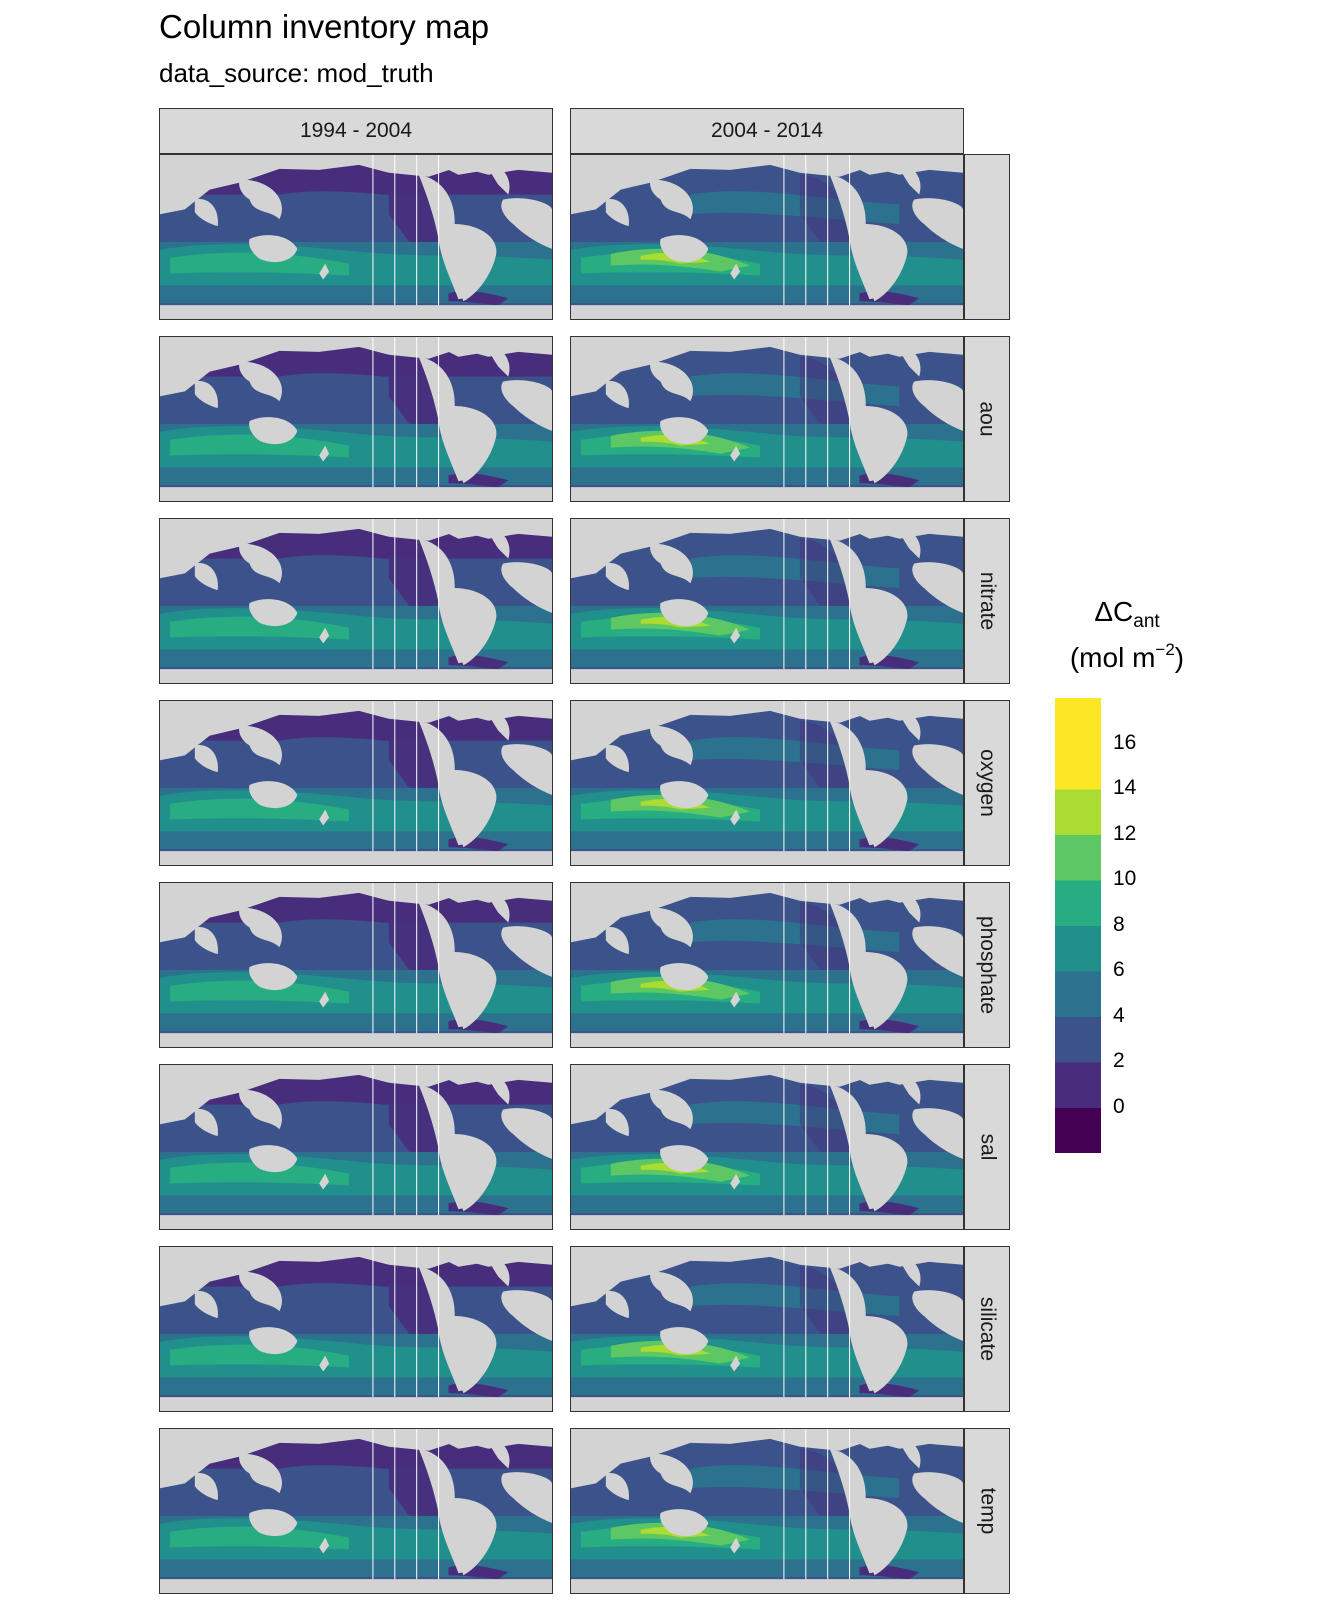 The height and width of the screenshot is (1612, 1344). What do you see at coordinates (767, 131) in the screenshot?
I see `column-strip-1: 2004 - 2014` at bounding box center [767, 131].